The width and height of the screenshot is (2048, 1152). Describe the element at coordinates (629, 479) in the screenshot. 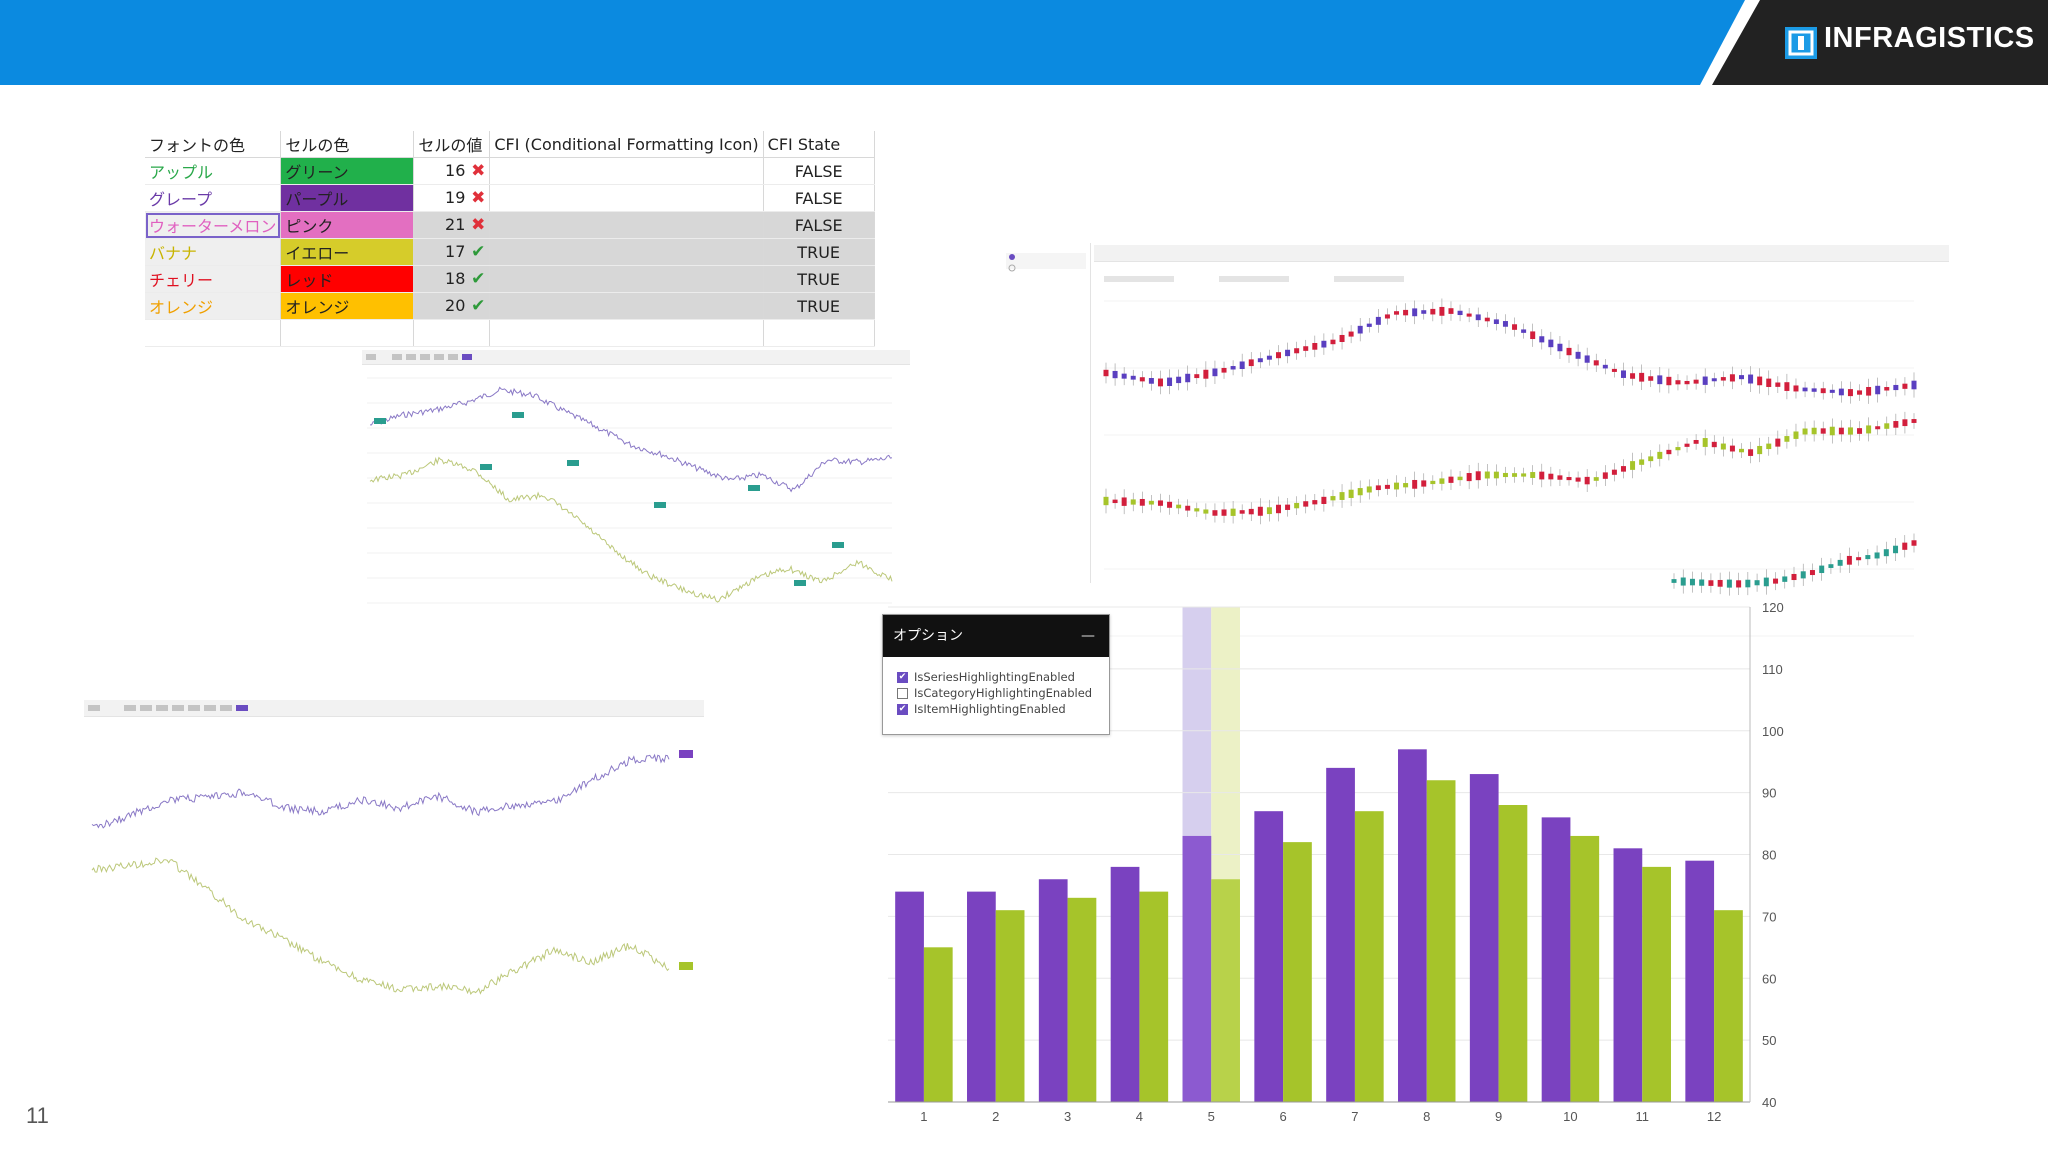

I see `thumbnail-1-plot` at that location.